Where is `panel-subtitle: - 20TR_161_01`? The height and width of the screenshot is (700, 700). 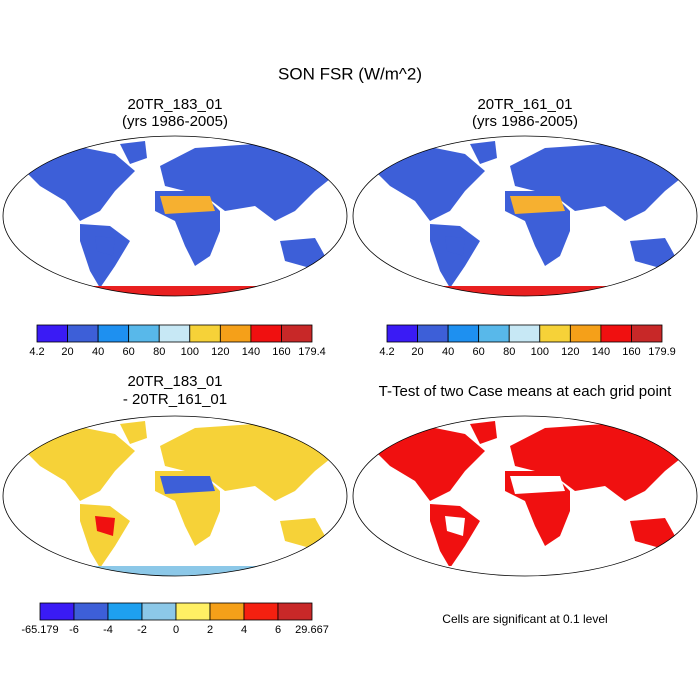
panel-subtitle: - 20TR_161_01 is located at coordinates (175, 399).